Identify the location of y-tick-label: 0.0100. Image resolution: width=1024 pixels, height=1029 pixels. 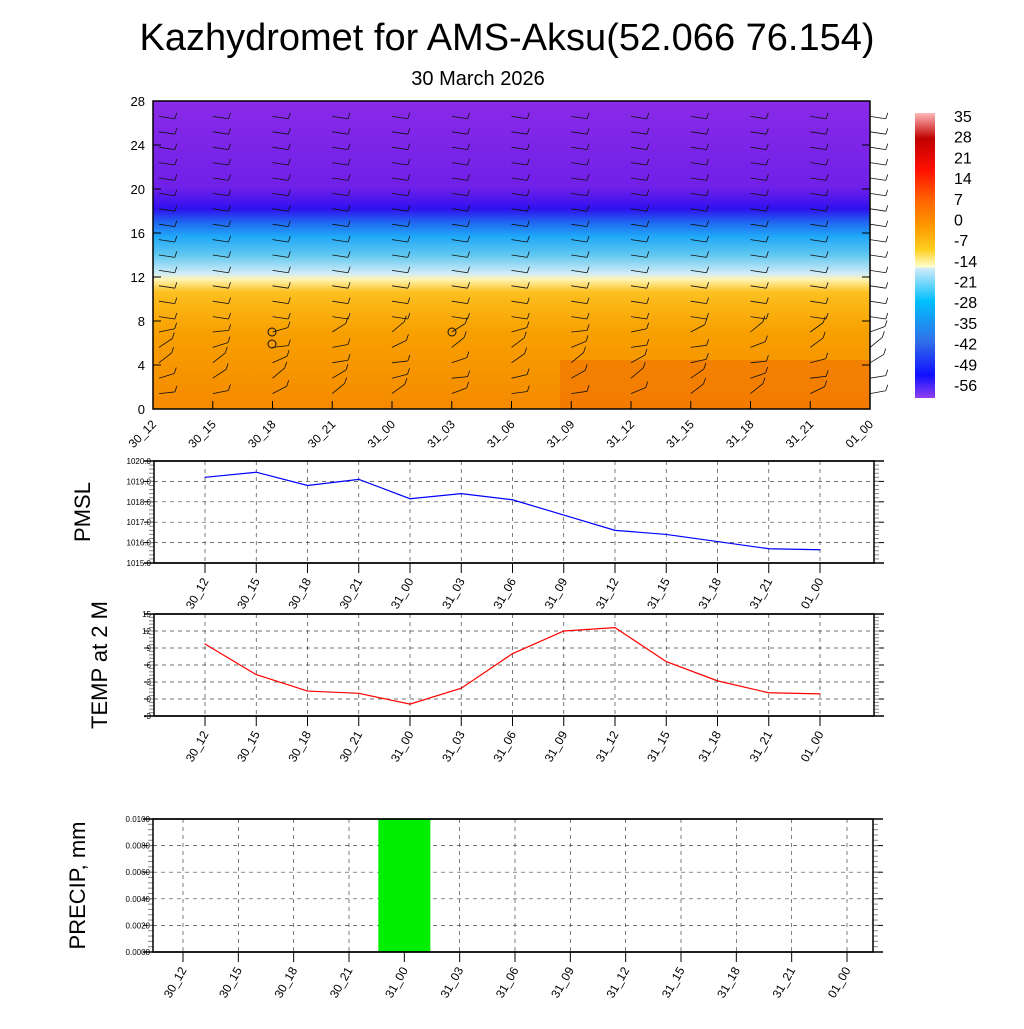
(138, 819).